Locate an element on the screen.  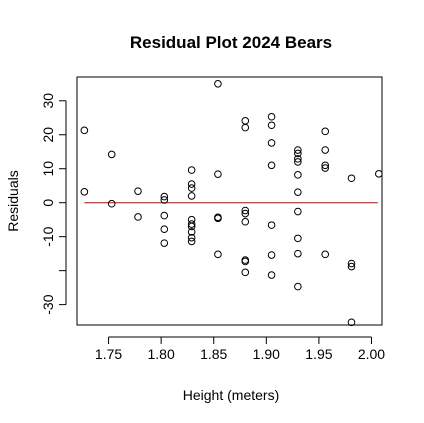
x-tick-label: 1.90 is located at coordinates (266, 354).